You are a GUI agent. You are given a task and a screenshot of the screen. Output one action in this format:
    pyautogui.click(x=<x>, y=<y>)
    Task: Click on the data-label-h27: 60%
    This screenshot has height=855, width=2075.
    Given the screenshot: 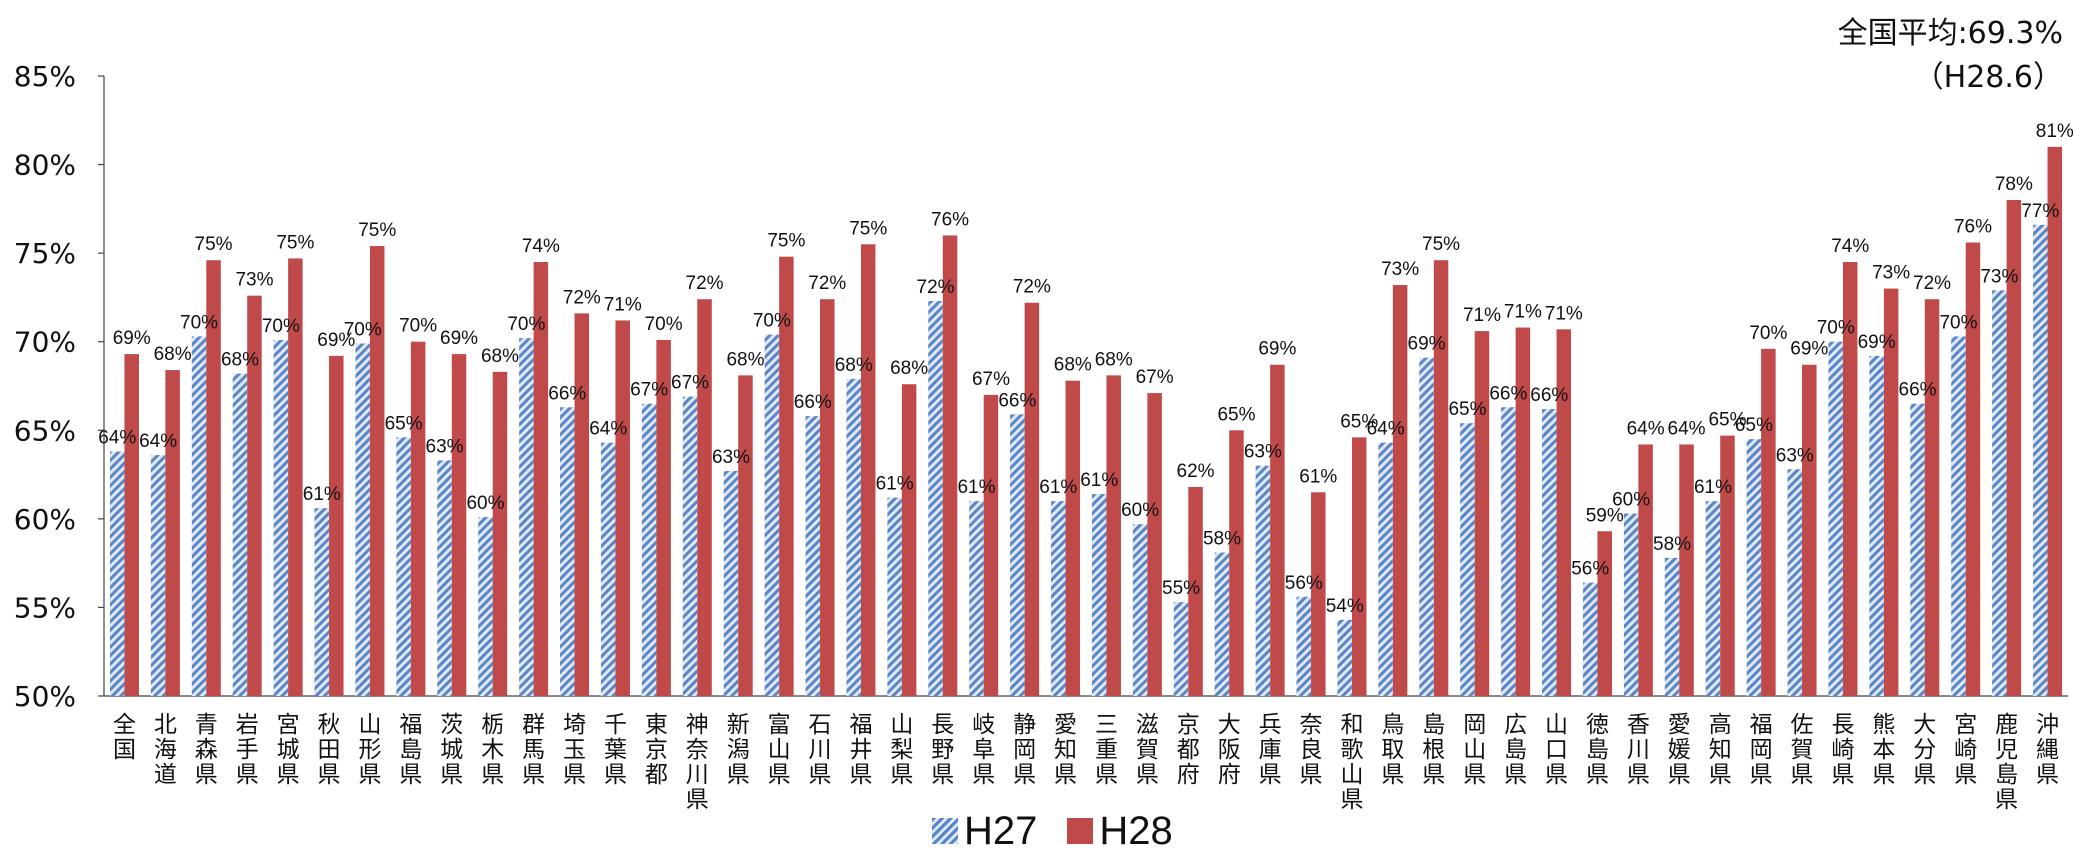 What is the action you would take?
    pyautogui.click(x=1140, y=510)
    